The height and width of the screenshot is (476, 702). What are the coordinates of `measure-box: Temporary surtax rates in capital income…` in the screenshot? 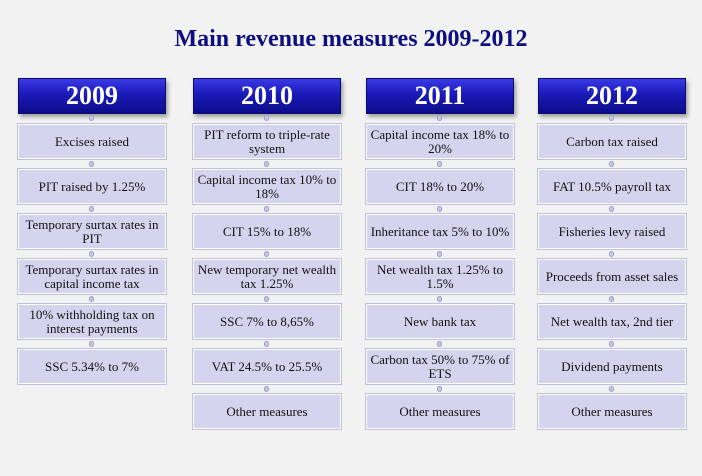 It's located at (92, 276).